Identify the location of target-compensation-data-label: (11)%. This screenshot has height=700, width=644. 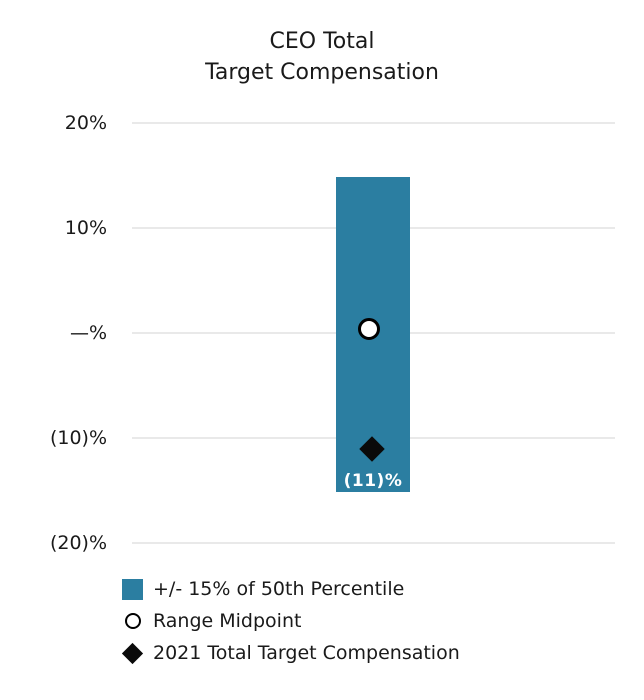
(373, 481).